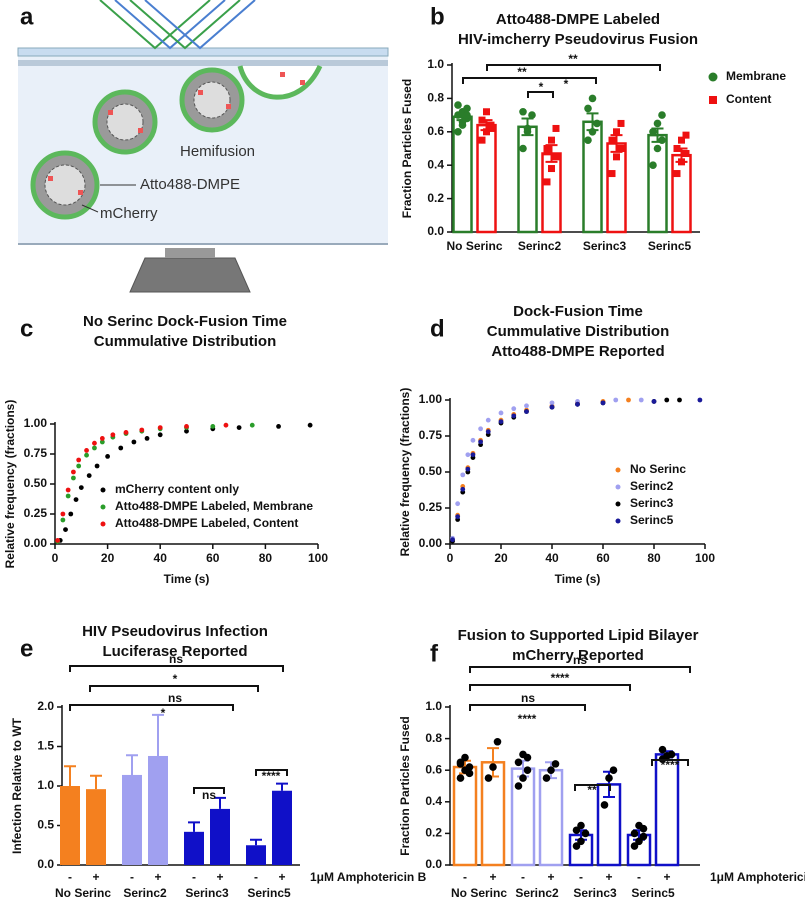 The height and width of the screenshot is (902, 805). I want to click on y-tick-label: 0.0, so click(435, 231).